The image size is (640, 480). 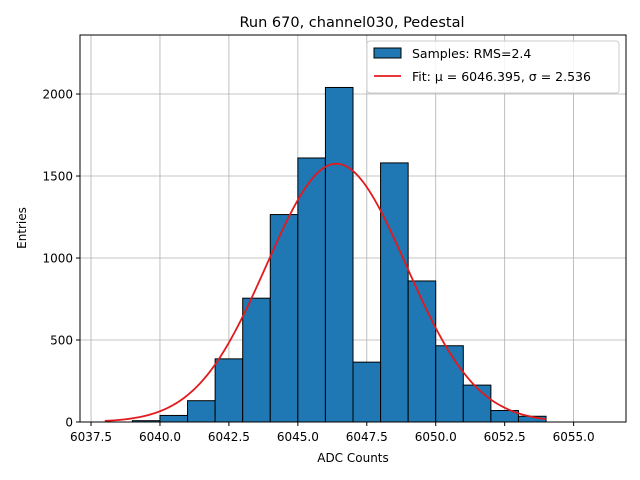 I want to click on x-tick-label: 6055.0, so click(x=574, y=437).